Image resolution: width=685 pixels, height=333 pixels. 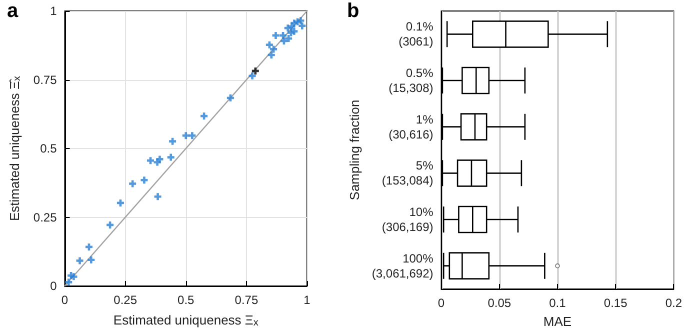 I want to click on y-tick-label: 100% (3,061,692), so click(x=403, y=265).